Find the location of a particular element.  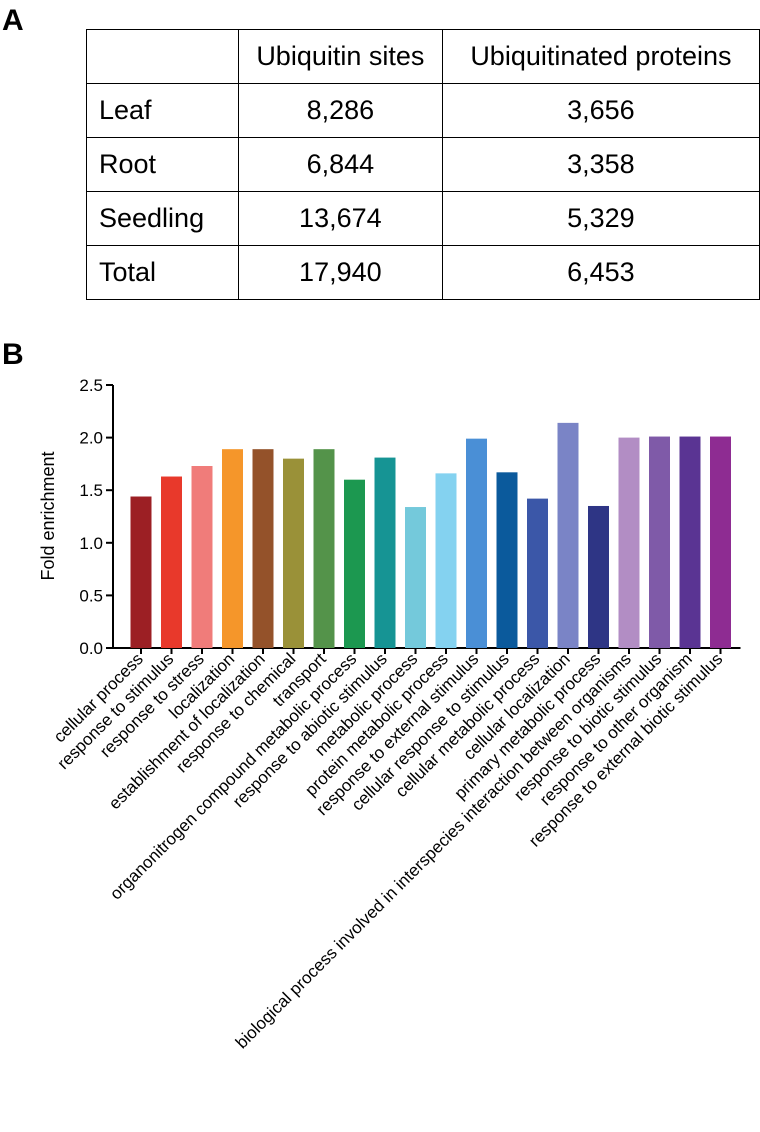

y-tick-labels: 0.0 0.5 1.0 1.5 2.0 2.5 is located at coordinates (91, 517).